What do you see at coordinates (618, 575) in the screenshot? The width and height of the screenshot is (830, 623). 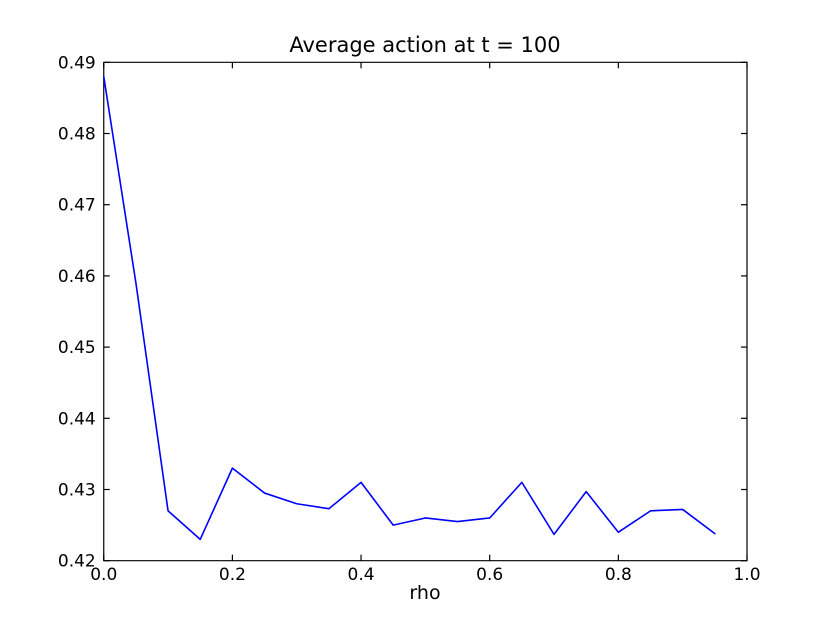 I see `x-tick-label: 0.8` at bounding box center [618, 575].